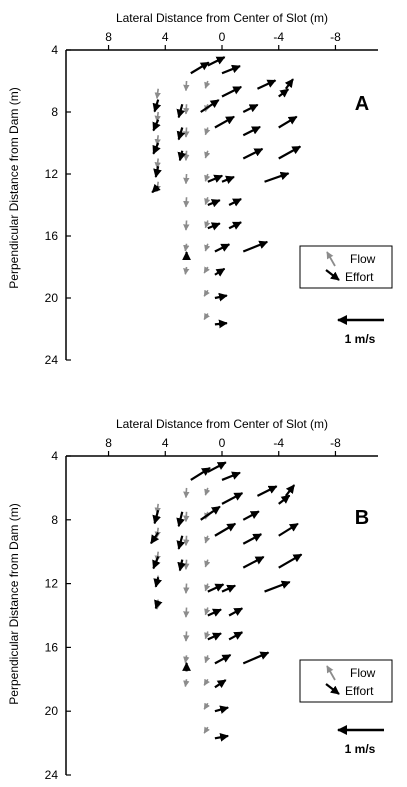 The width and height of the screenshot is (407, 787). What do you see at coordinates (52, 174) in the screenshot?
I see `y-tick-label: 12` at bounding box center [52, 174].